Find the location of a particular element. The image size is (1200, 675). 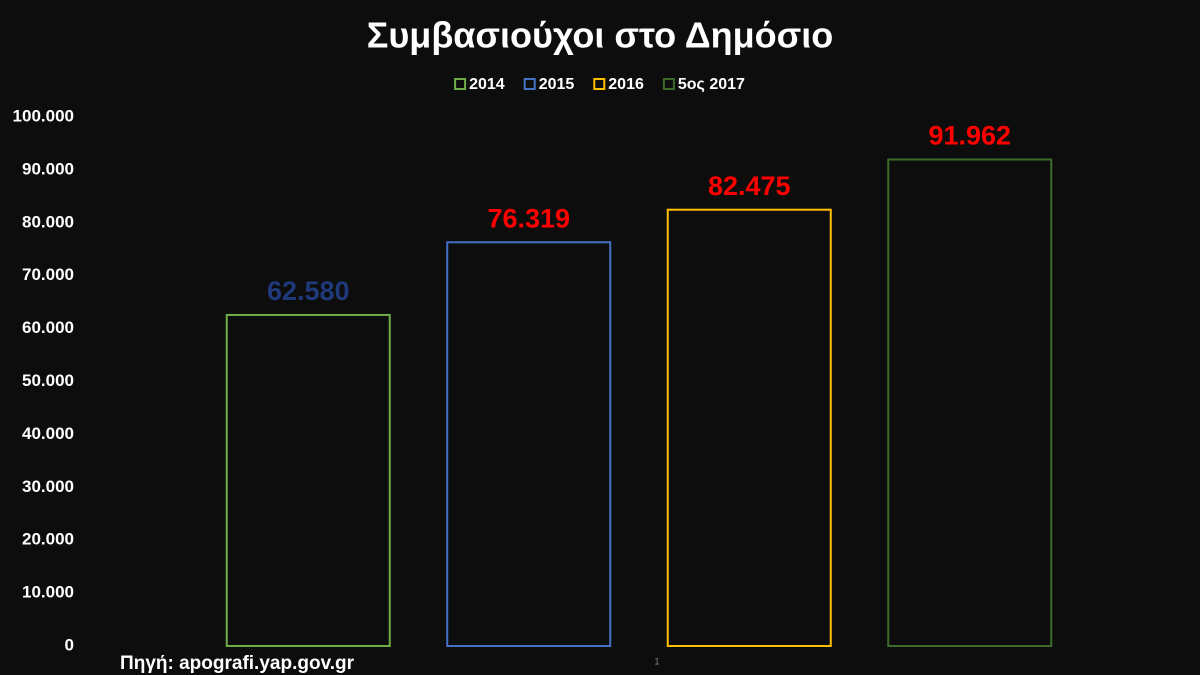

source-note: Πηγή: apografi.yap.gov.gr is located at coordinates (237, 663).